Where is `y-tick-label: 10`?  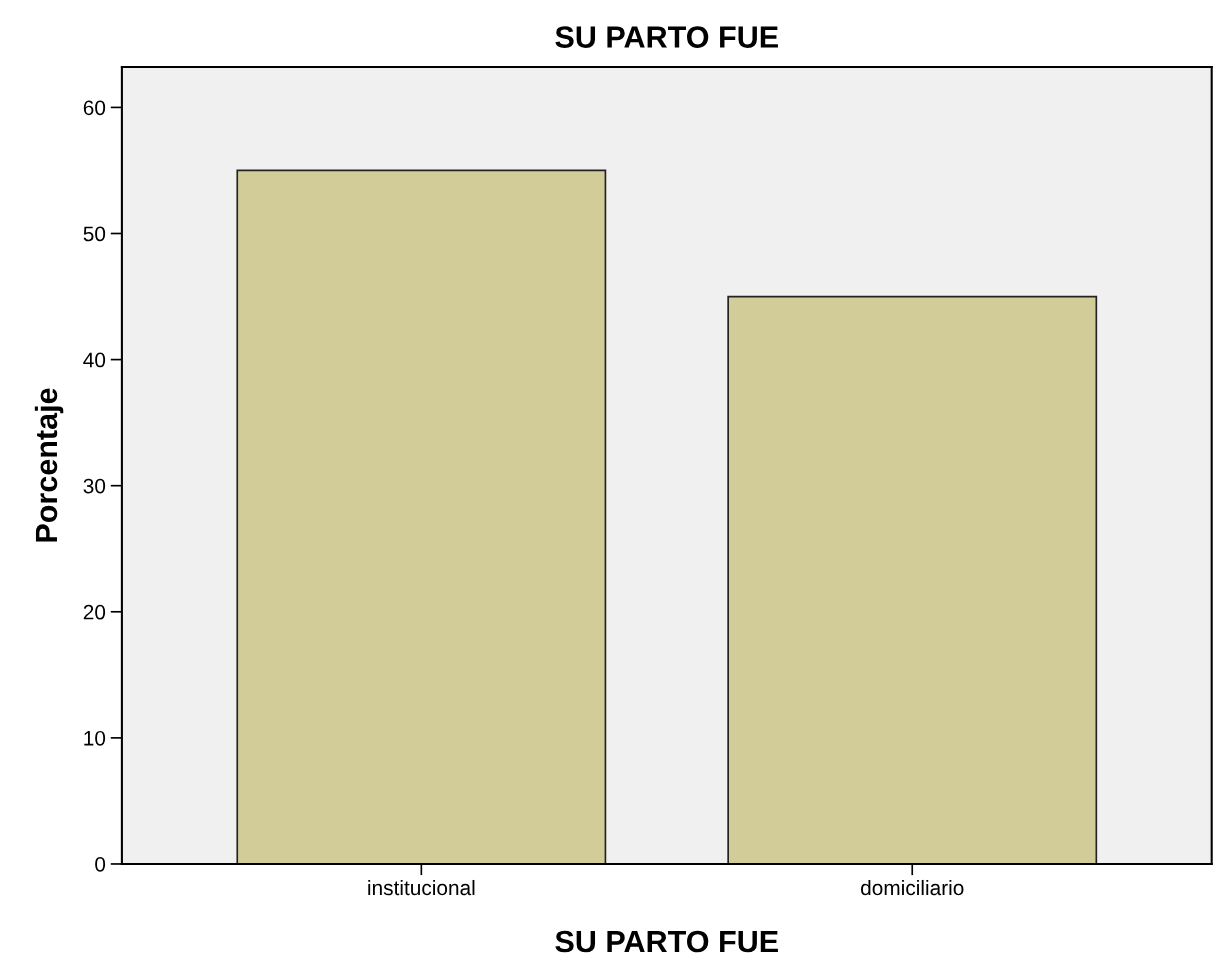
y-tick-label: 10 is located at coordinates (95, 738).